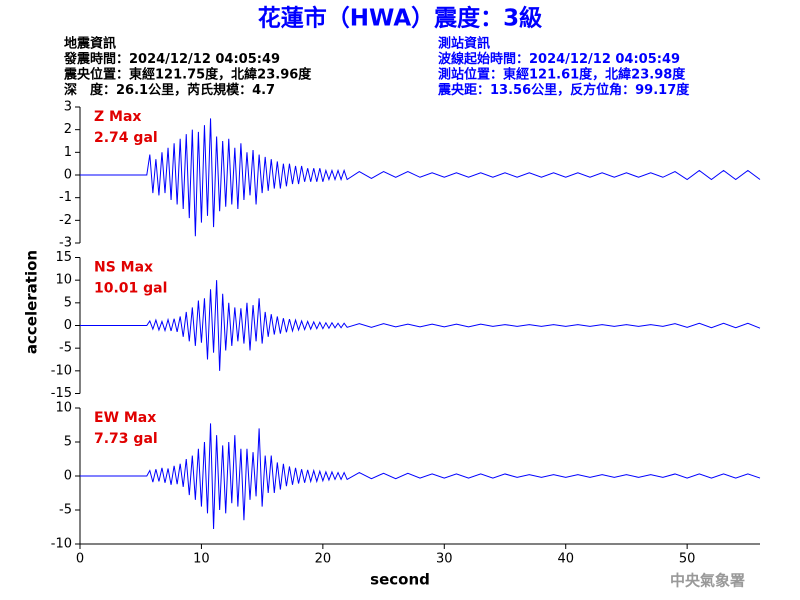 The image size is (800, 600). I want to click on footer: 中央氣象署, so click(707, 581).